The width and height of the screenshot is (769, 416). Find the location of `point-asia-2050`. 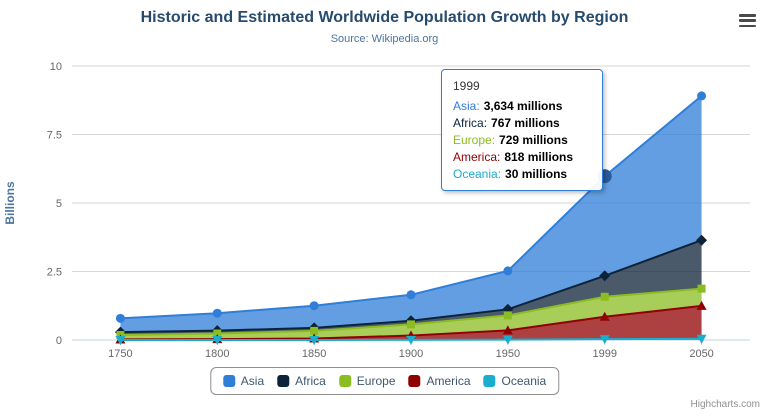

point-asia-2050 is located at coordinates (702, 96).